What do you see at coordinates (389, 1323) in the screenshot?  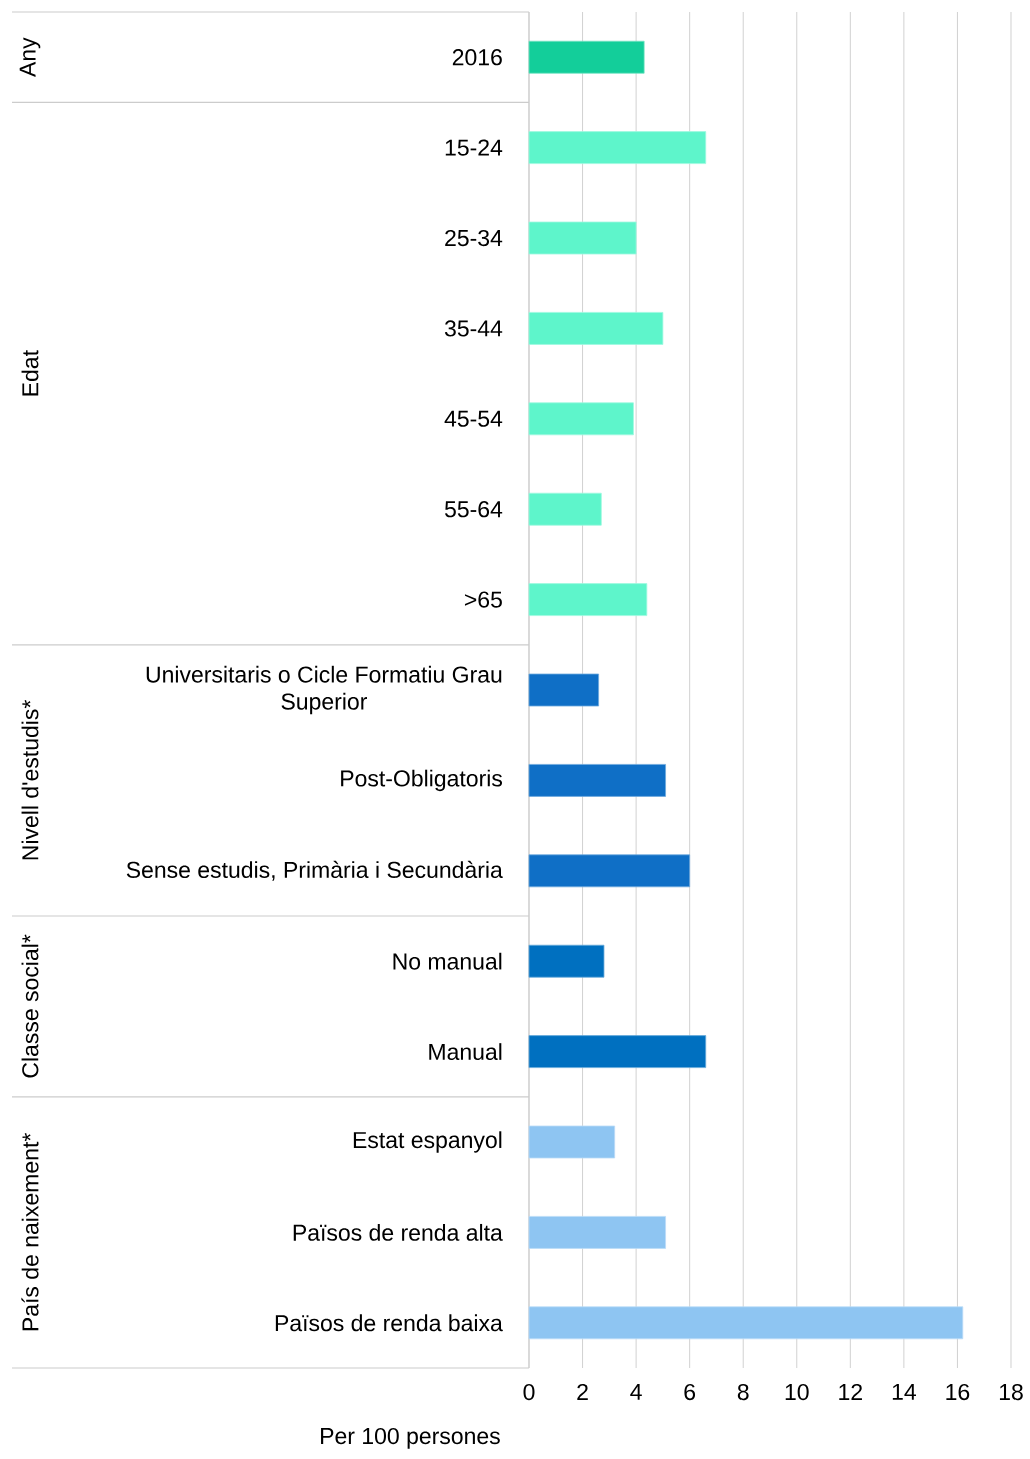 I see `y-tick-label: Països de renda baixa` at bounding box center [389, 1323].